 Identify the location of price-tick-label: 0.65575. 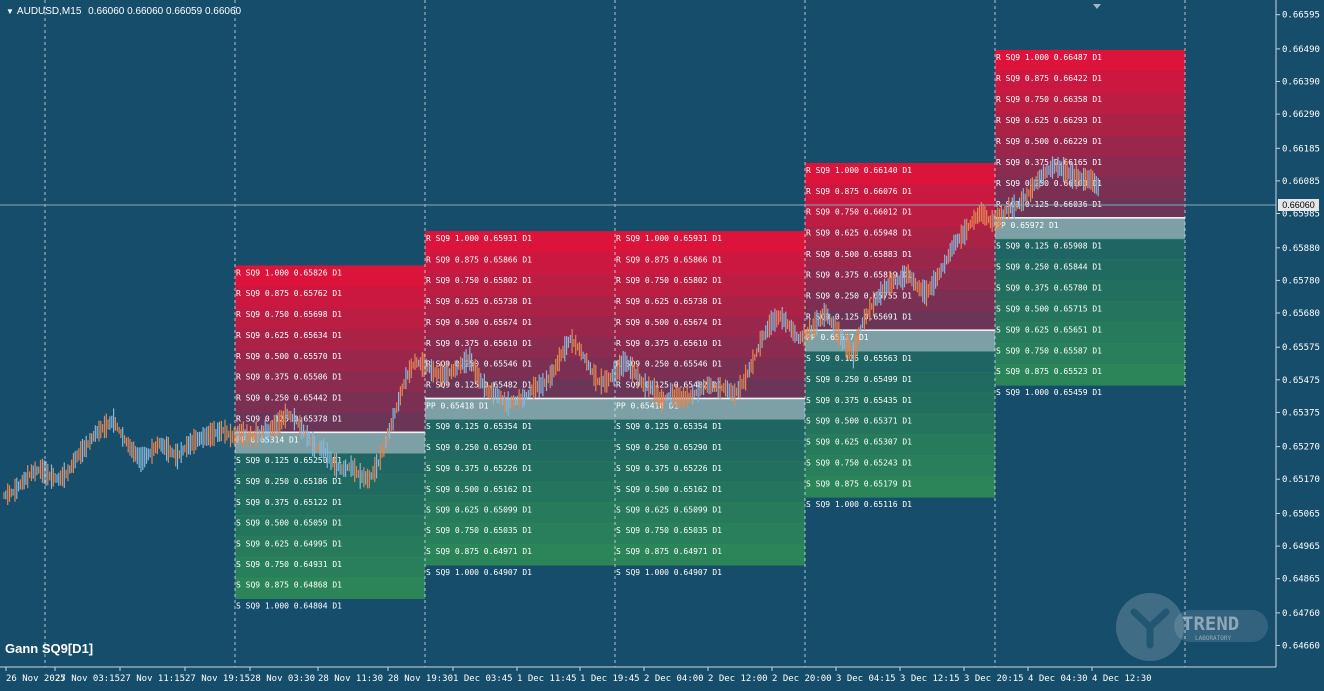
(1301, 348).